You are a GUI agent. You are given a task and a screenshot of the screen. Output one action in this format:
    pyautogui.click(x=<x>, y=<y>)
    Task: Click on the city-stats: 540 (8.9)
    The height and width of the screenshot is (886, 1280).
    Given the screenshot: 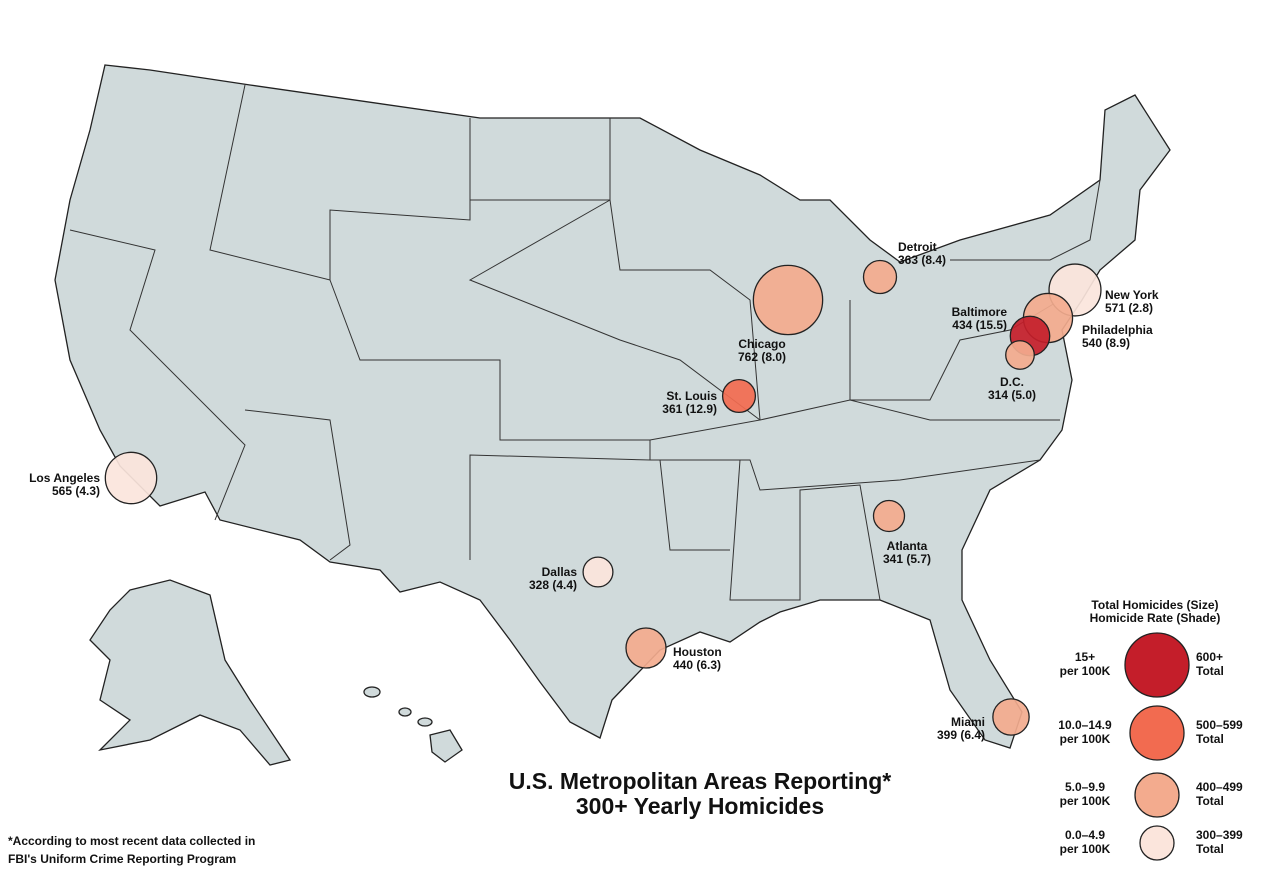 What is the action you would take?
    pyautogui.click(x=1106, y=343)
    